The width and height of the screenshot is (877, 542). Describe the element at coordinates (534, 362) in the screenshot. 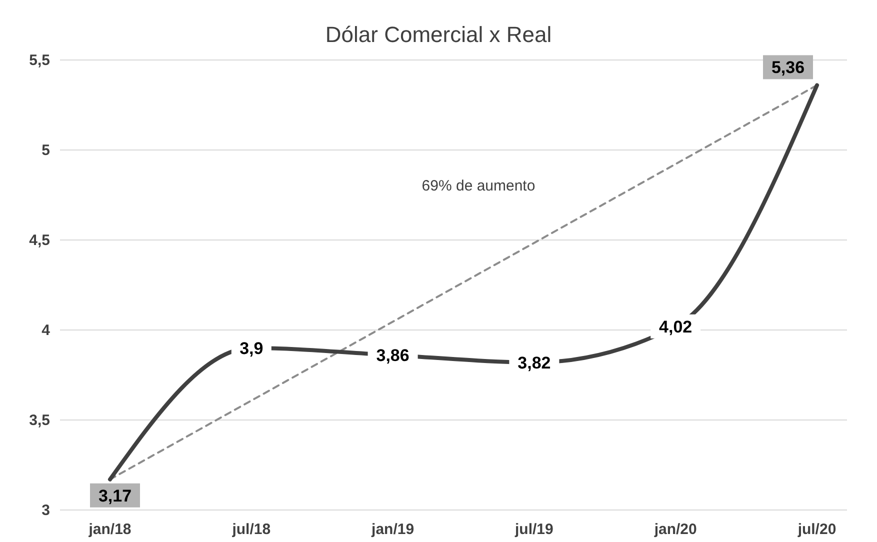

I see `data-label: 3,82` at that location.